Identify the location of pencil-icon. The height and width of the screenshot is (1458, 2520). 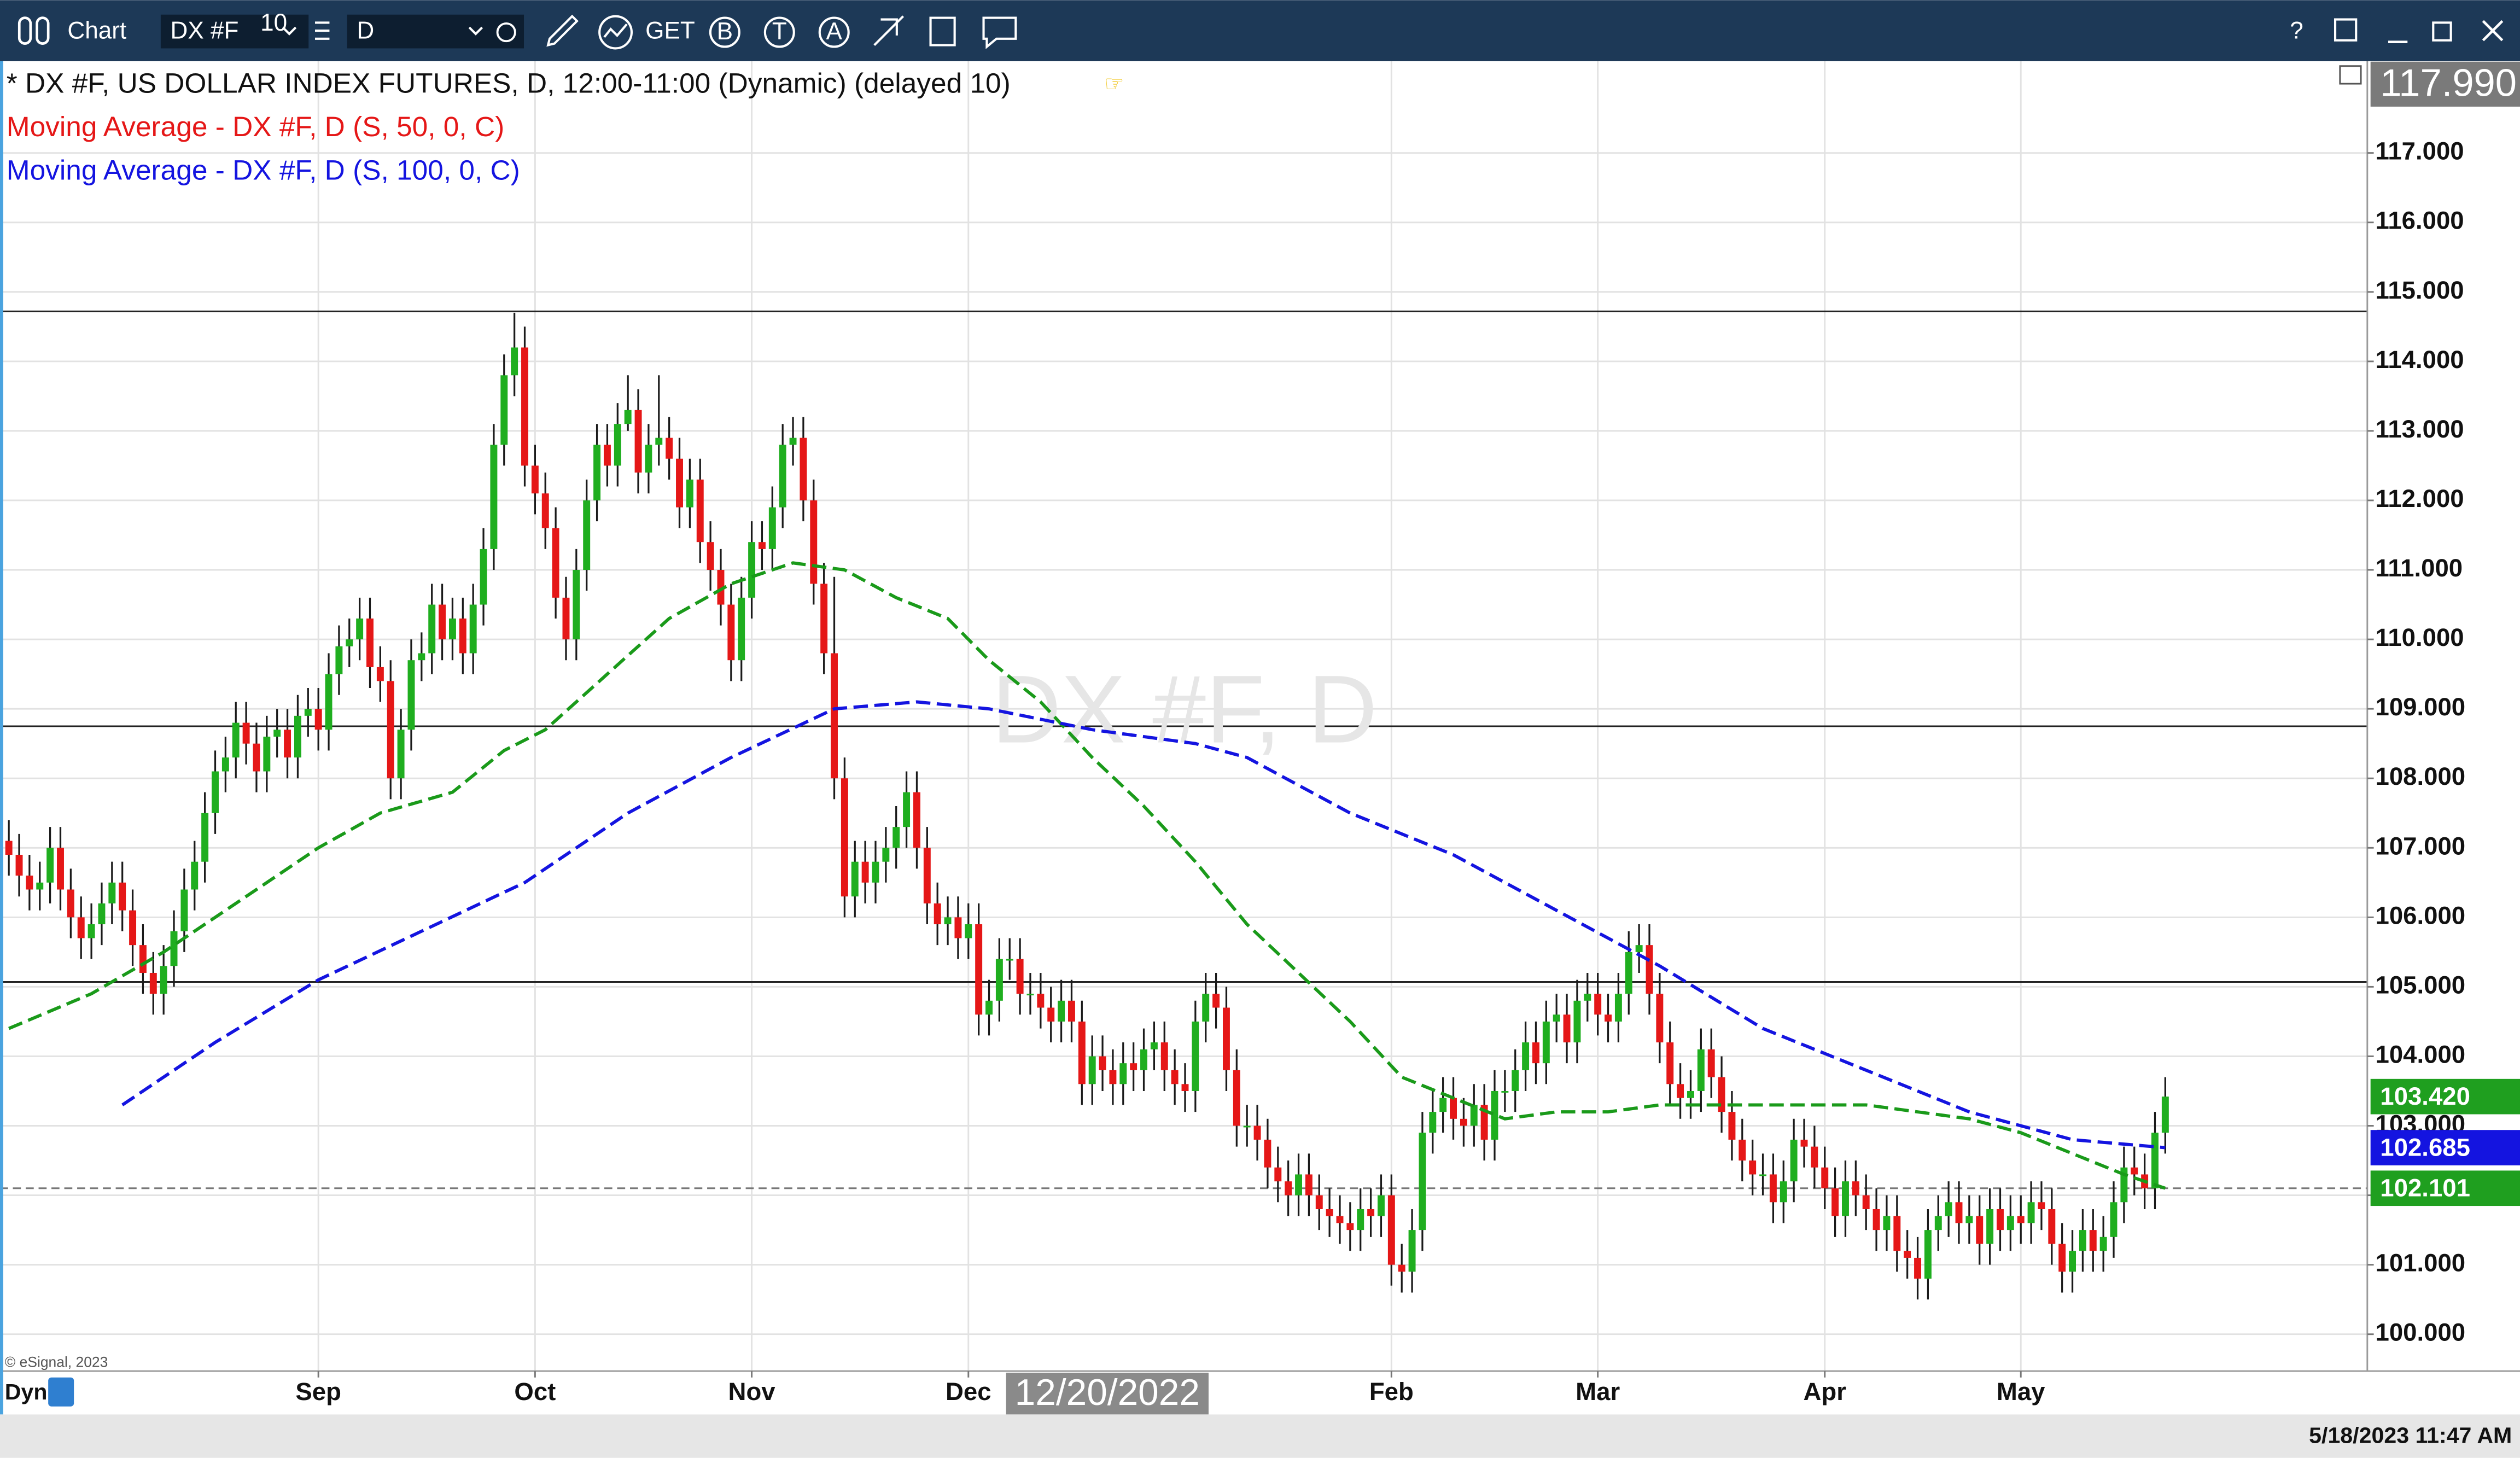
(562, 30).